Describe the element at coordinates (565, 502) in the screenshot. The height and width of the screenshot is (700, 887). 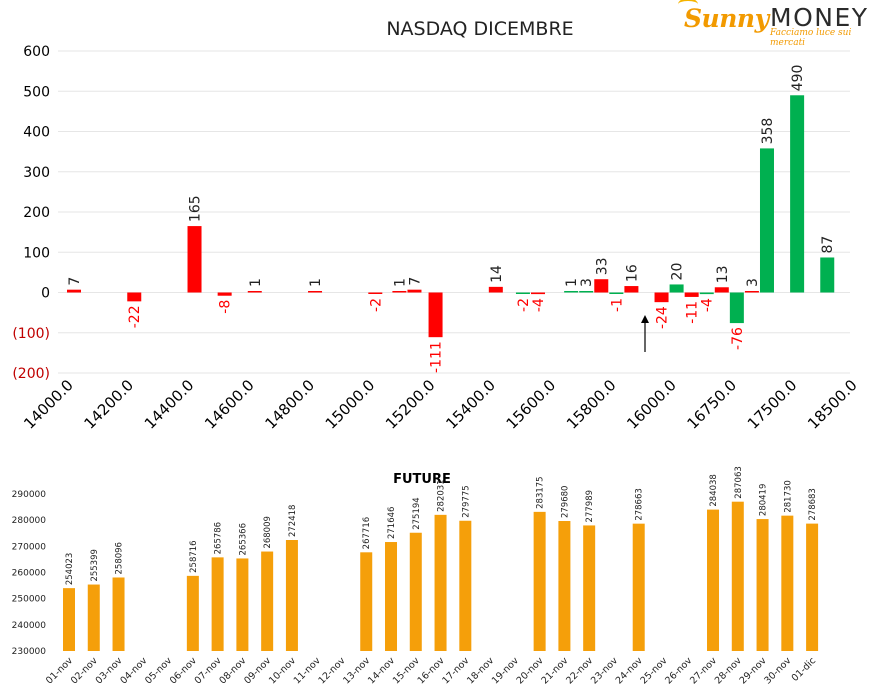
I see `future-bar-value-label: 279680` at that location.